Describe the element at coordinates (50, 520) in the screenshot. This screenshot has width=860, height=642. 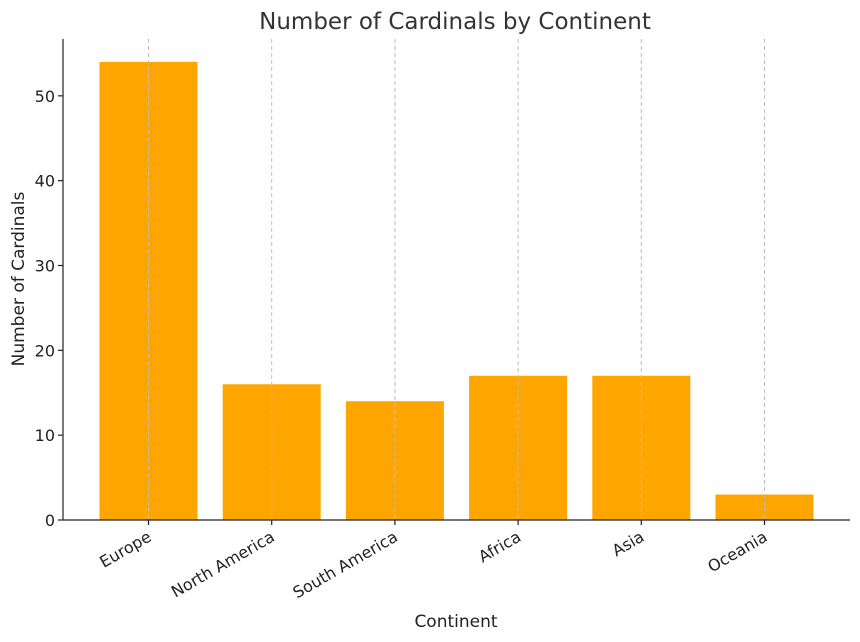
I see `y-tick-label: 0` at that location.